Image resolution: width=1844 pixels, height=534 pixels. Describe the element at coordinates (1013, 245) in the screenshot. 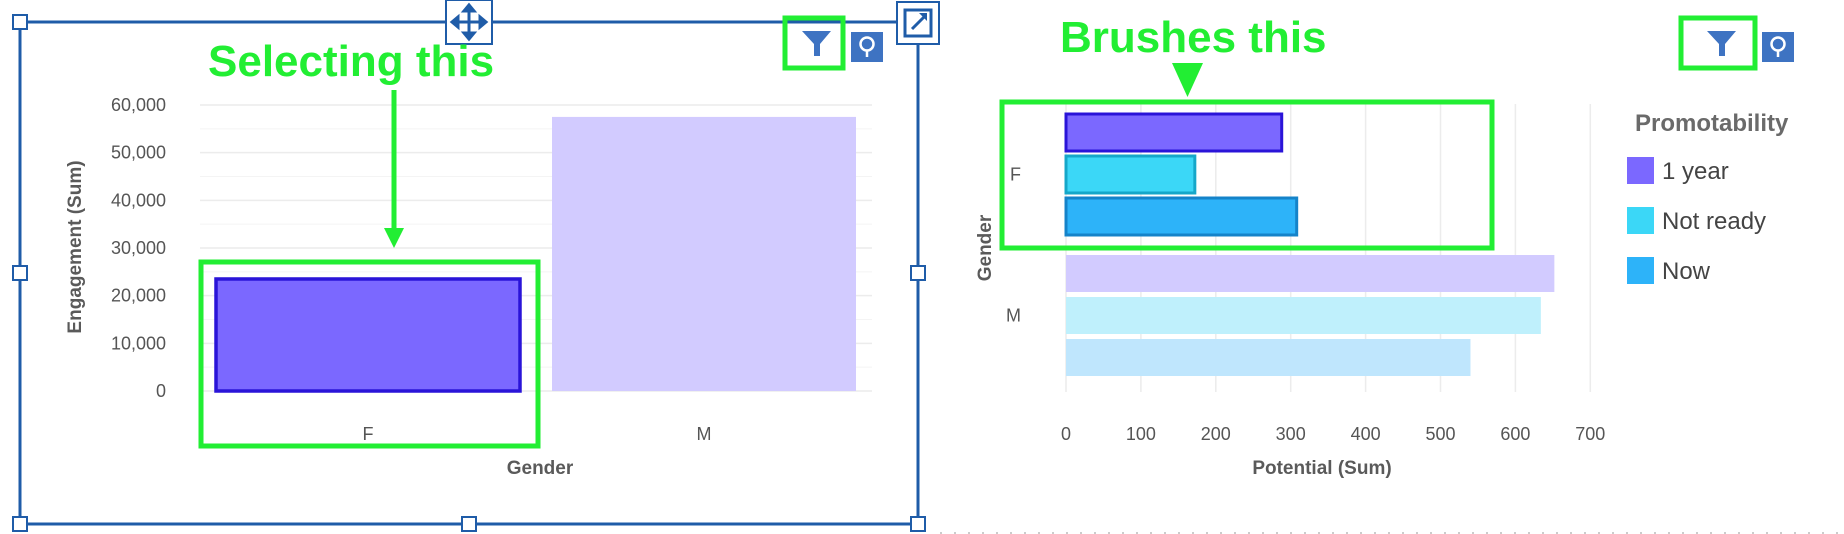

I see `right-y-axis: FM` at that location.